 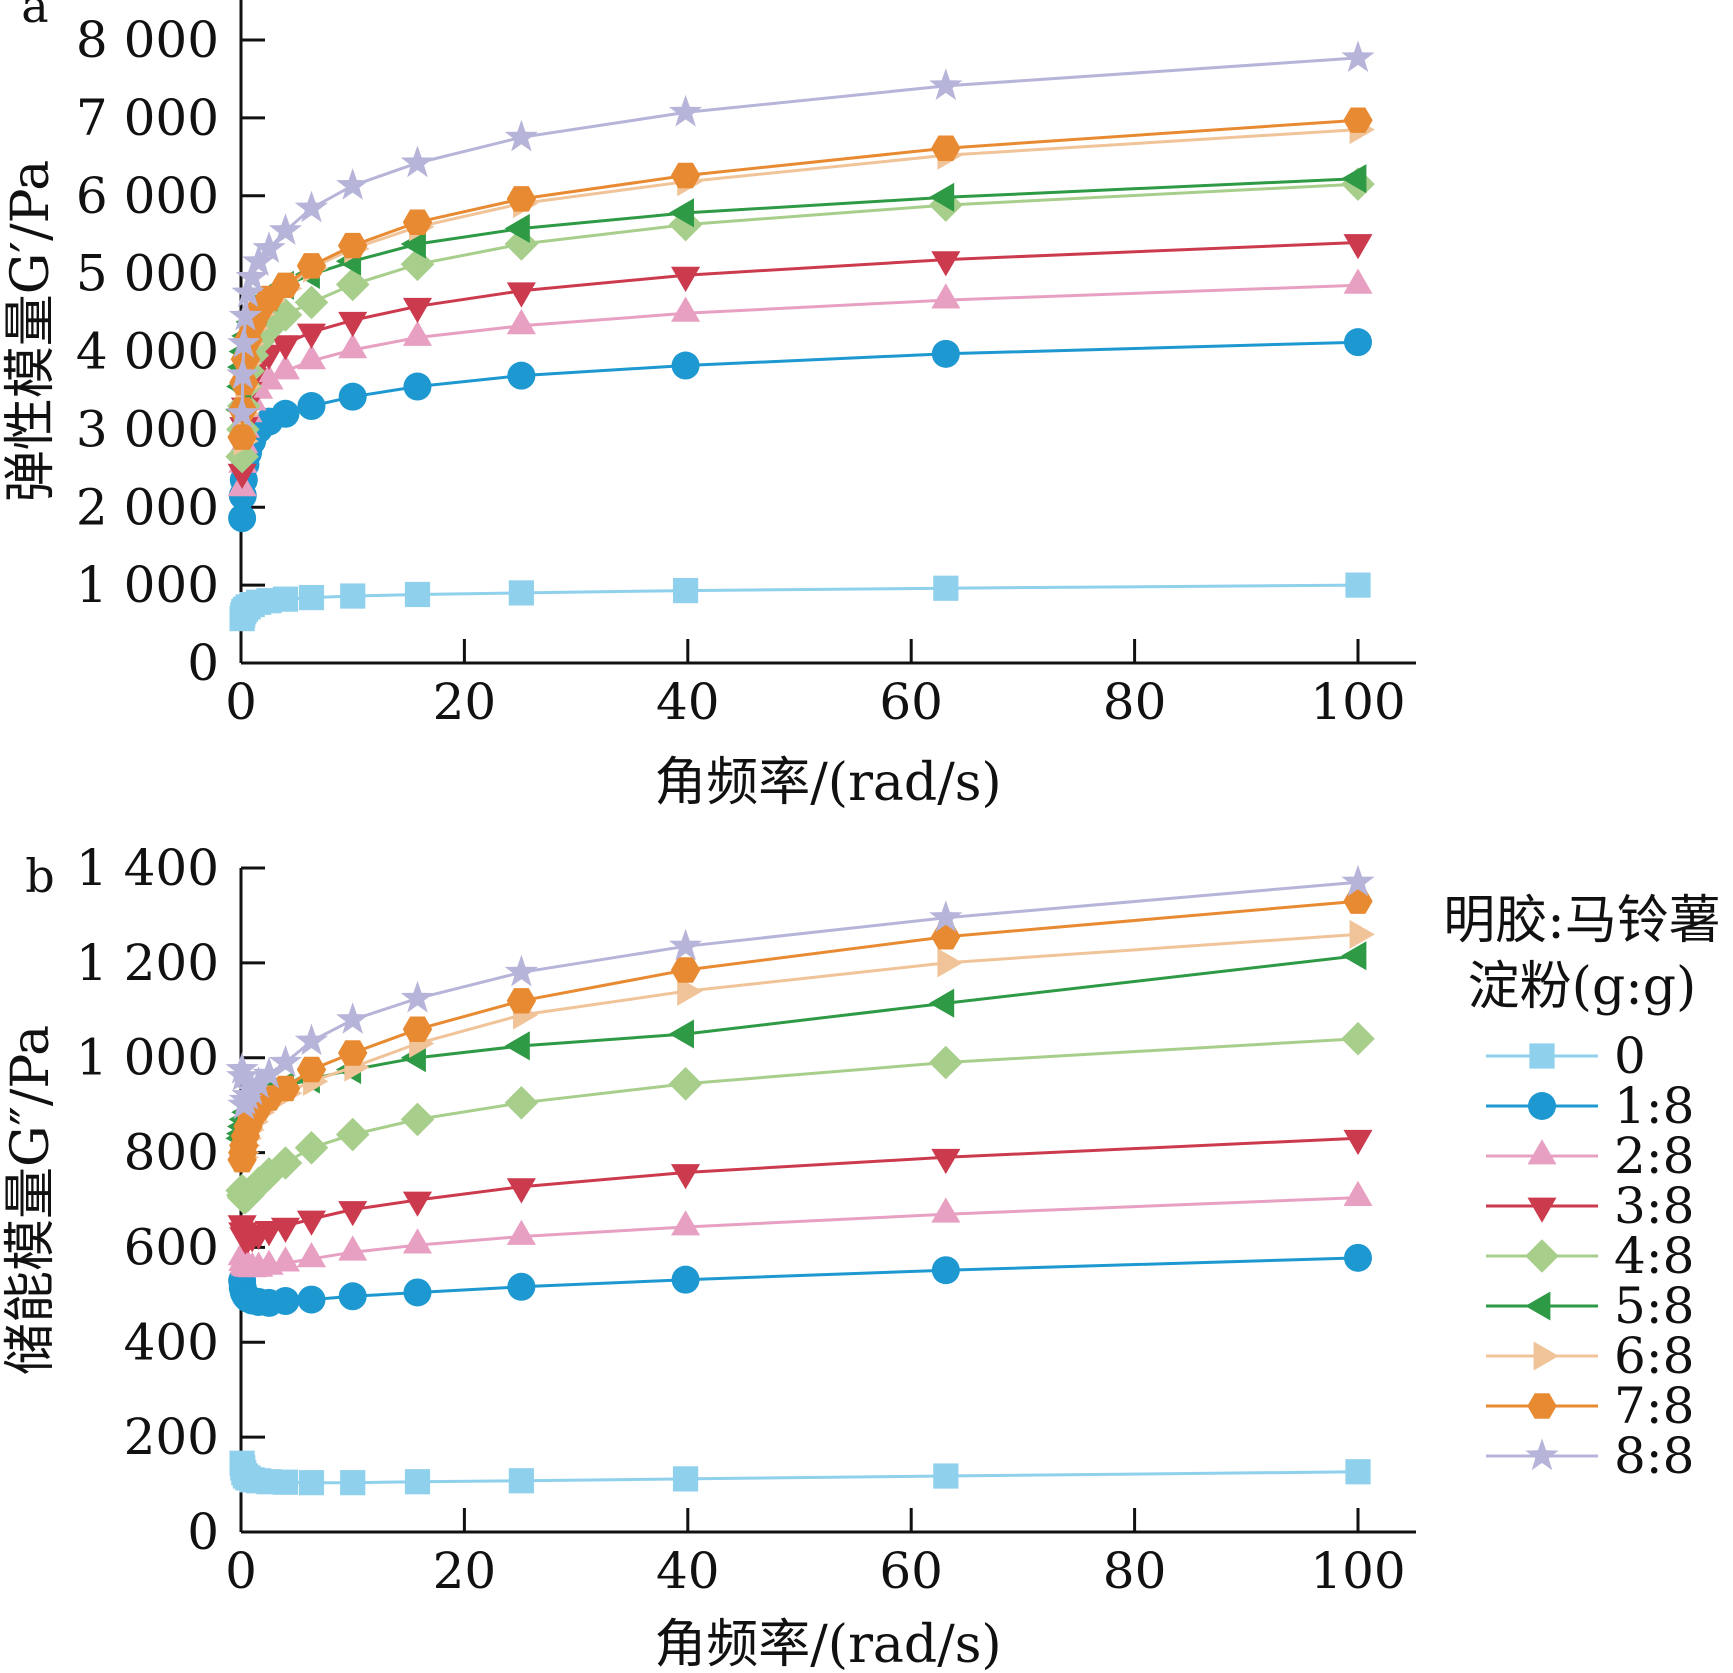 What do you see at coordinates (1654, 1156) in the screenshot?
I see `legend-label: 2:8` at bounding box center [1654, 1156].